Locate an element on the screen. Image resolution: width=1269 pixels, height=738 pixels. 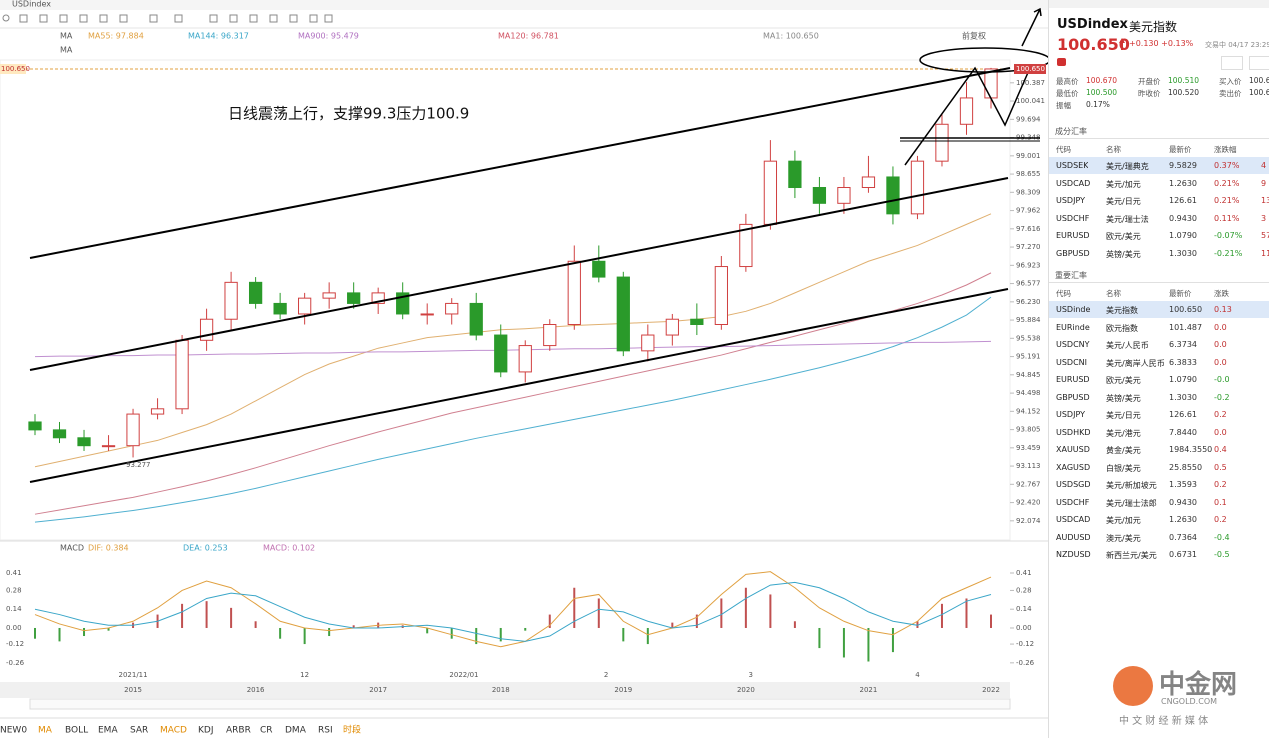
cell: 美元/港元 is located at coordinates (1123, 433).